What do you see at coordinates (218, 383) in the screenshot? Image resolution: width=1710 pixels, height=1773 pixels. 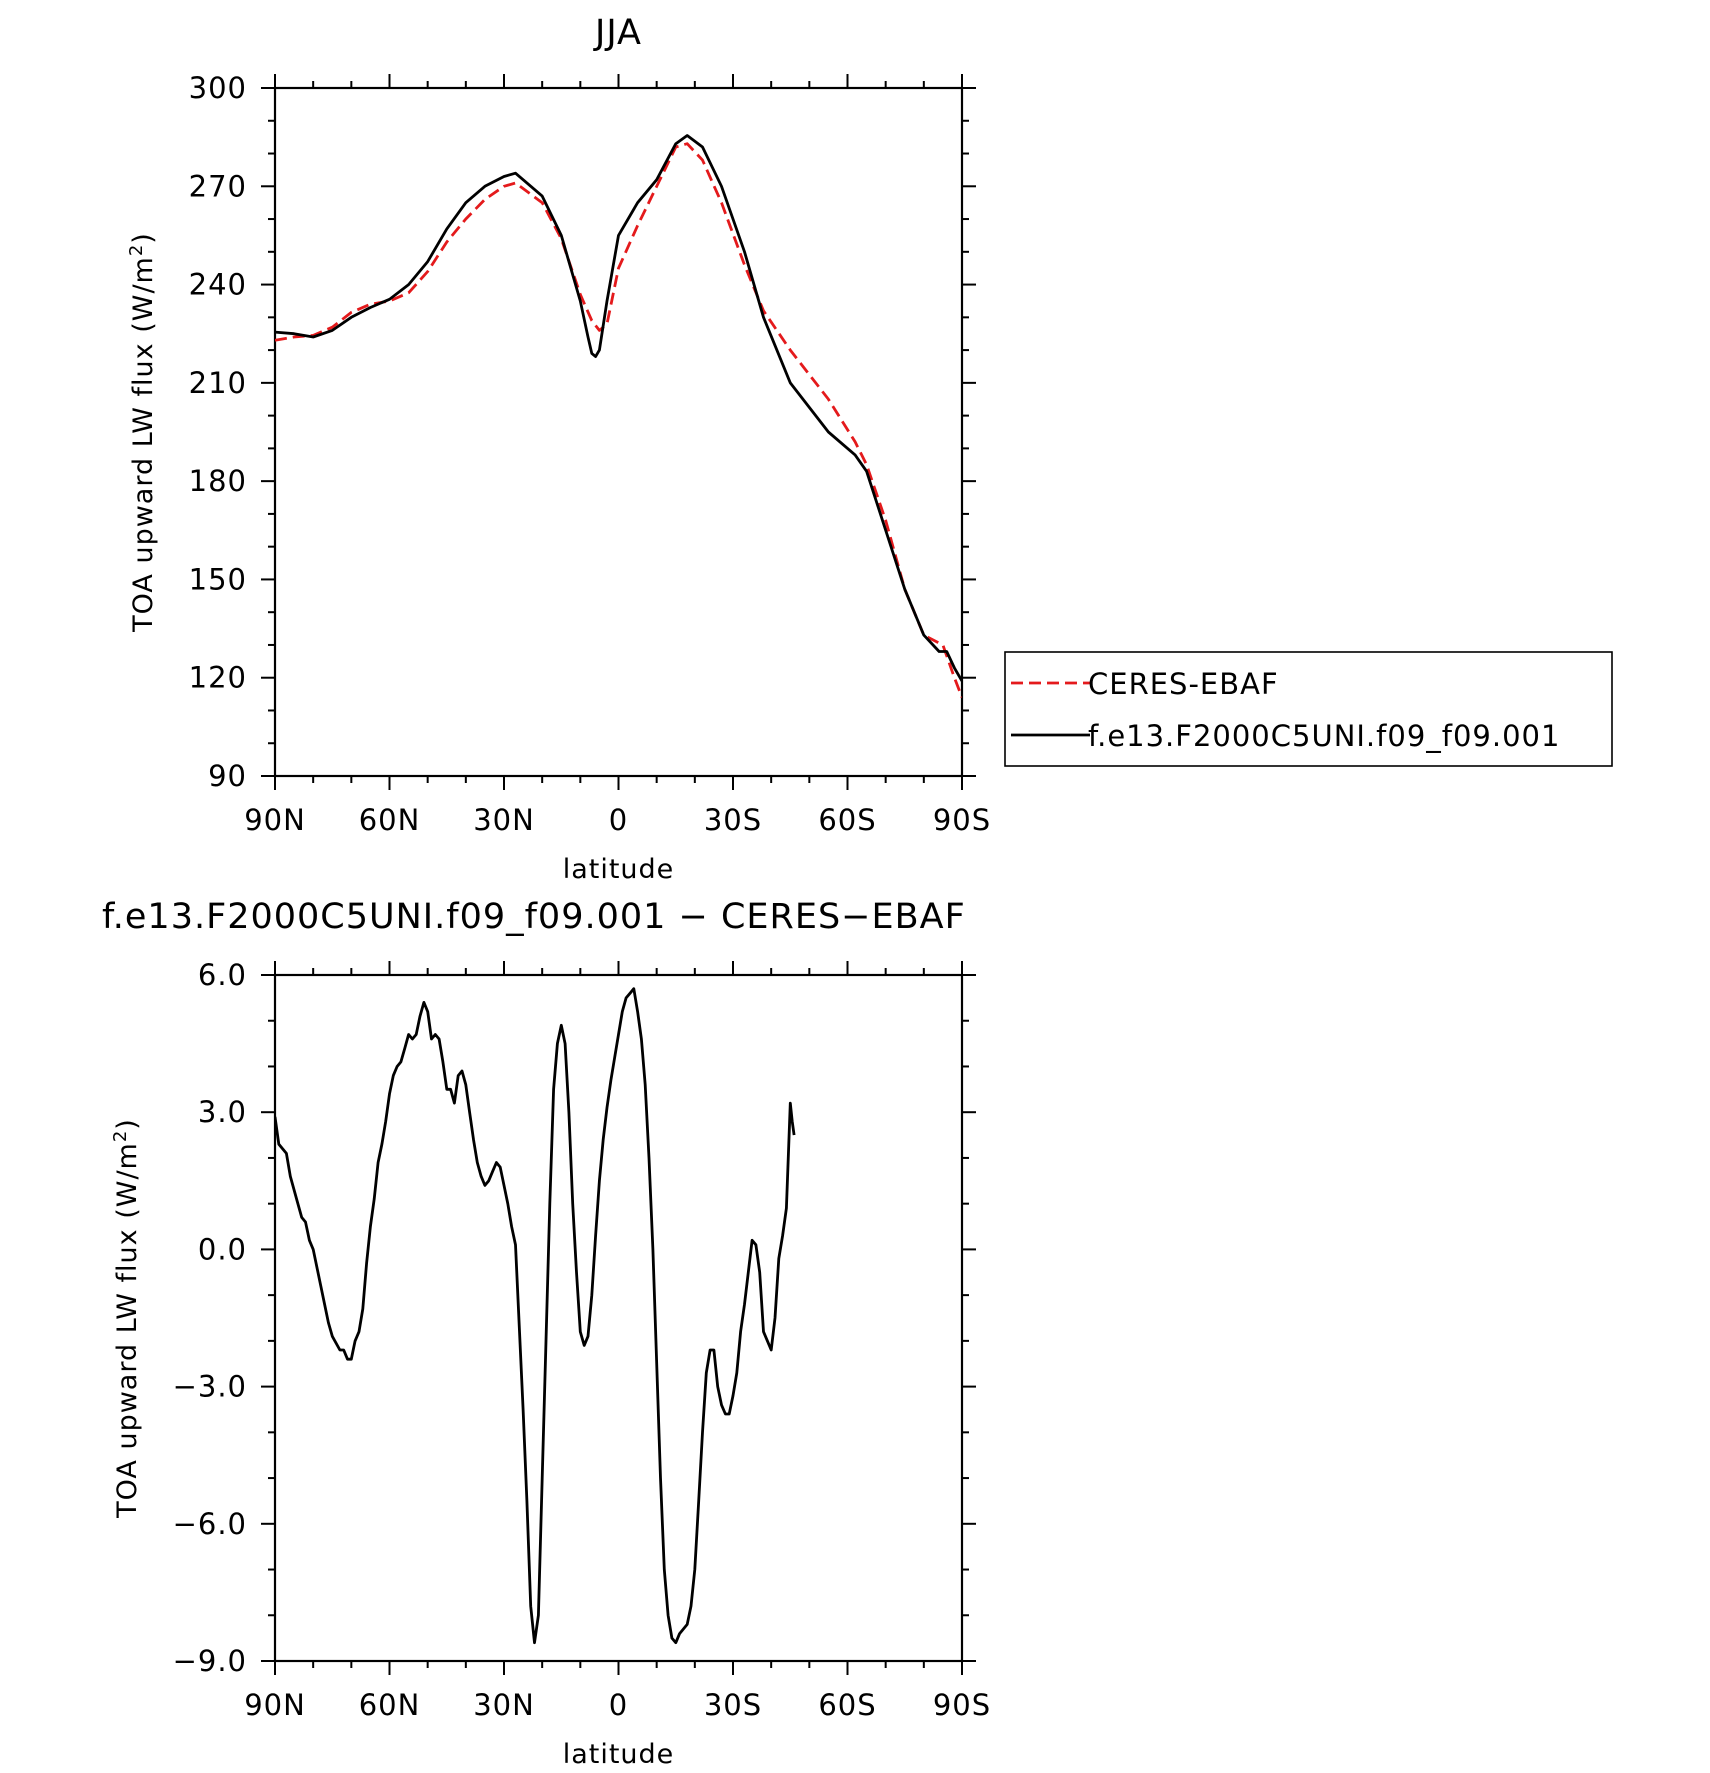 I see `y-tick-label: 210` at bounding box center [218, 383].